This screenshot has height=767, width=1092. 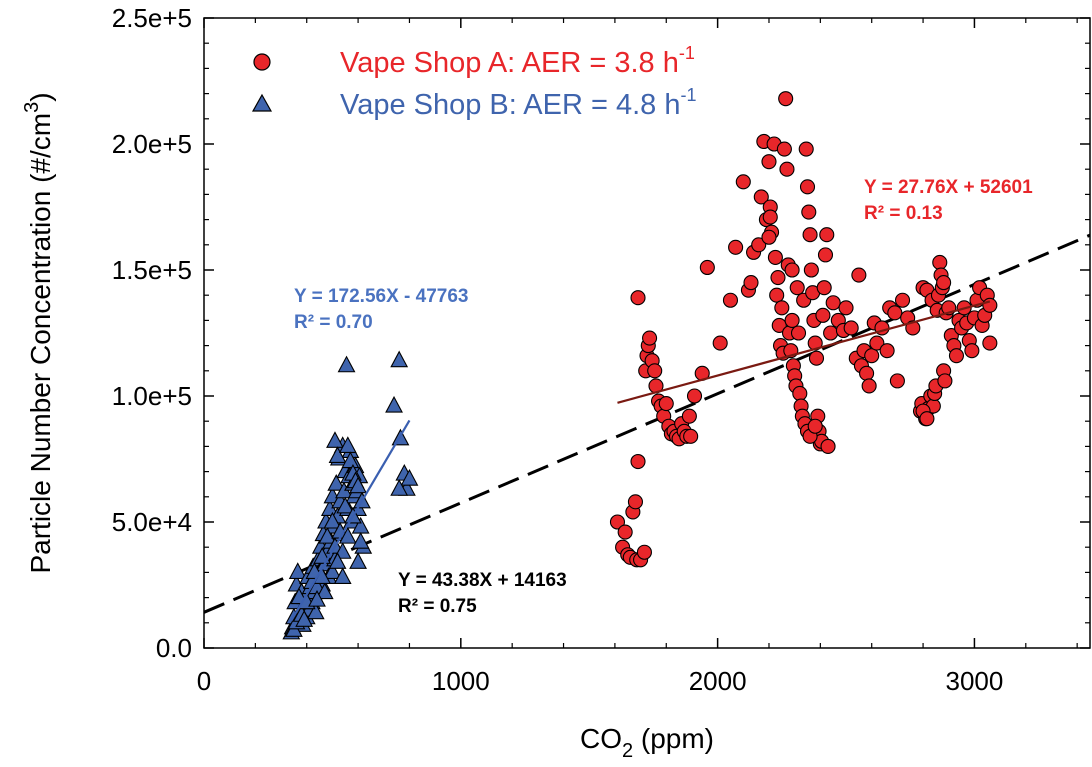 What do you see at coordinates (948, 187) in the screenshot?
I see `equation-series-a: Y = 27.76X + 52601` at bounding box center [948, 187].